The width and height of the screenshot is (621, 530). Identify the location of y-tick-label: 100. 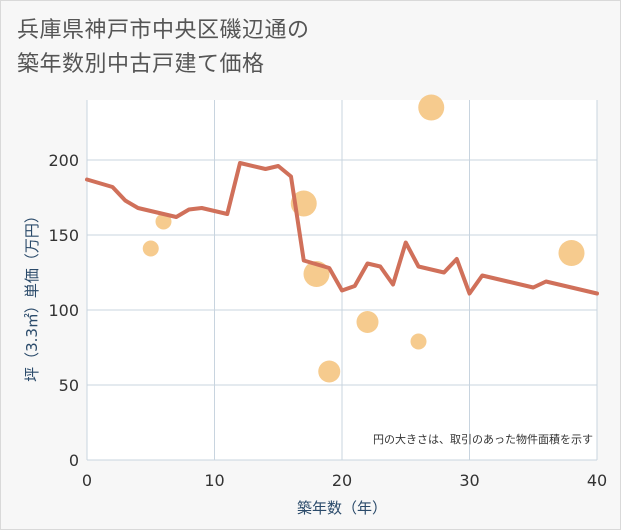
(63, 310).